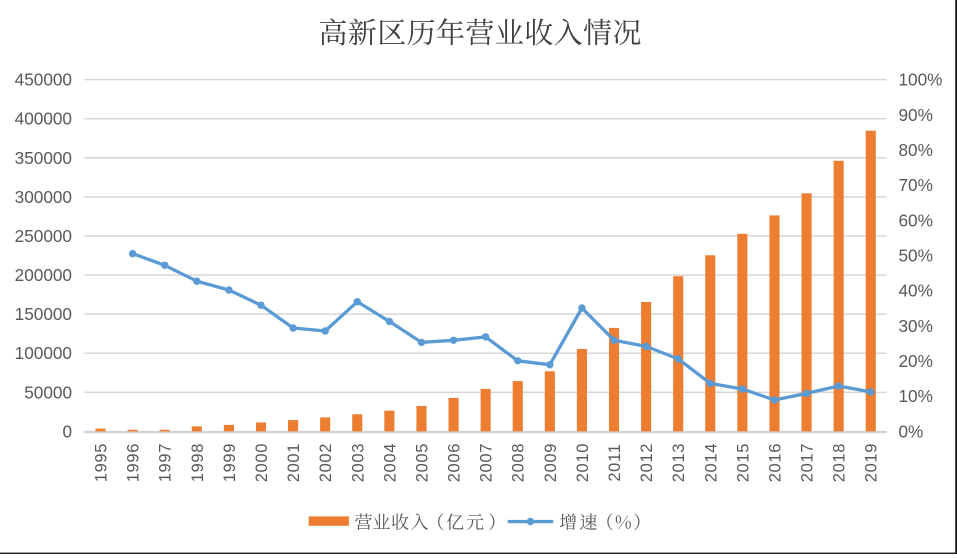  Describe the element at coordinates (43, 353) in the screenshot. I see `svg-text: 100000` at that location.